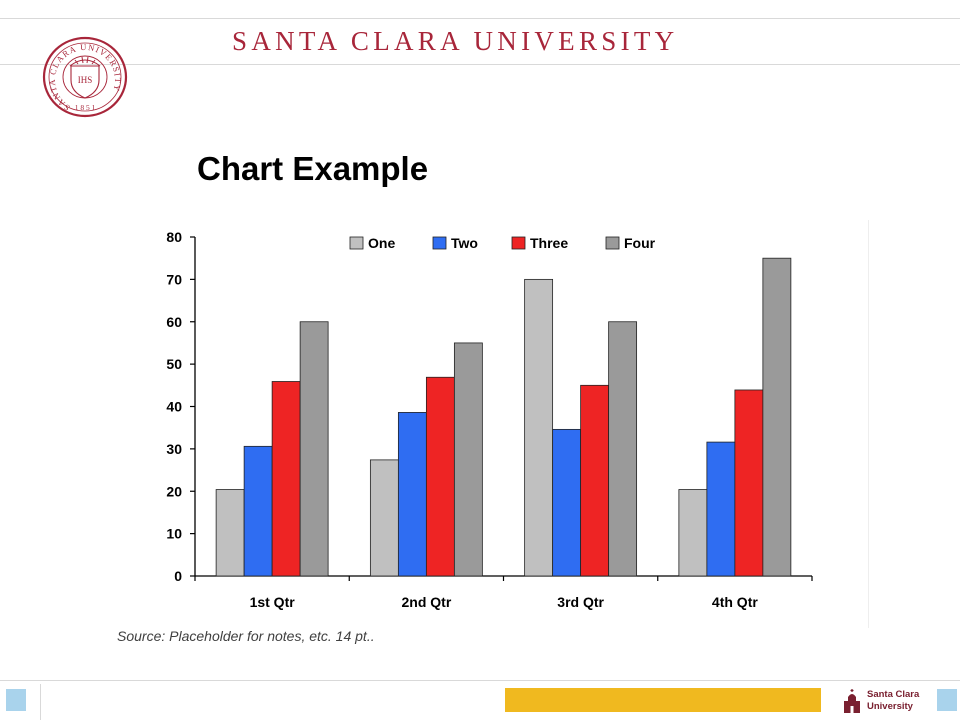 This screenshot has height=720, width=960. I want to click on y-tick-label: 30, so click(174, 449).